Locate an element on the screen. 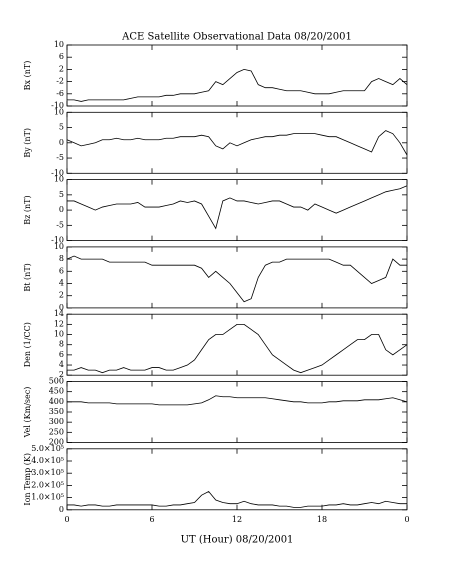 The image size is (454, 567). y-axis-label: Den (1/CC) is located at coordinates (27, 344).